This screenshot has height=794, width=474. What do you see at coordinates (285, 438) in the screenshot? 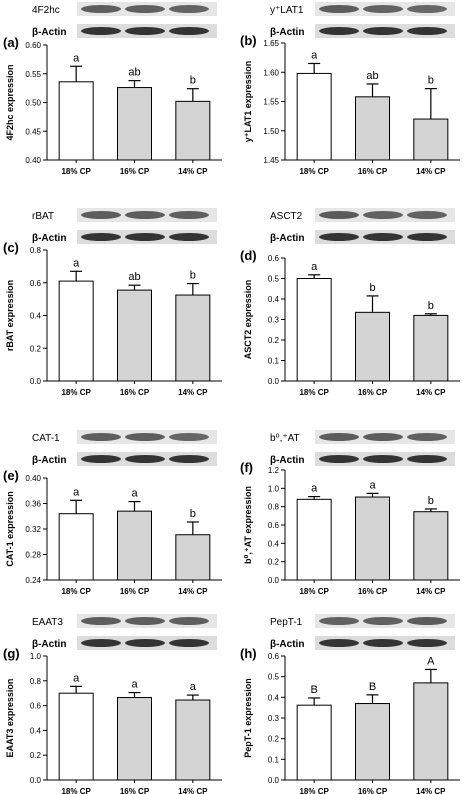
I see `protein-label: b⁰,⁺AT` at bounding box center [285, 438].